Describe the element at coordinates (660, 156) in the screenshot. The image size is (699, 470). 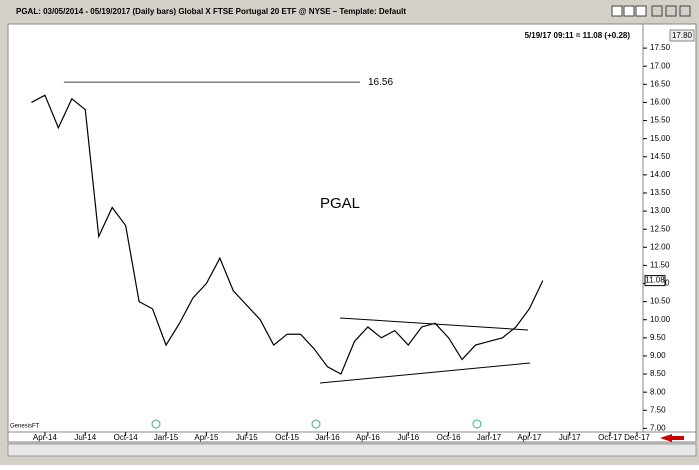
I see `y-tick-label: 14.50` at that location.